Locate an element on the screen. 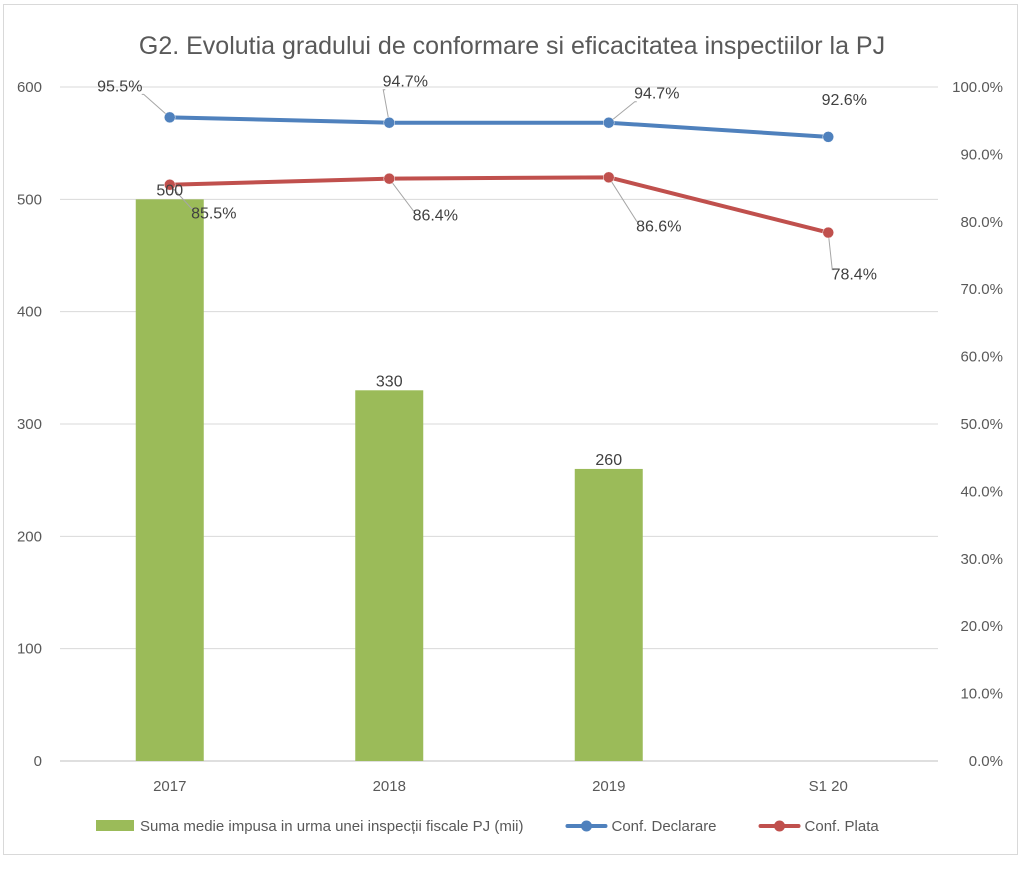 The height and width of the screenshot is (872, 1024). y-right-tick-label: 70.0% is located at coordinates (981, 289).